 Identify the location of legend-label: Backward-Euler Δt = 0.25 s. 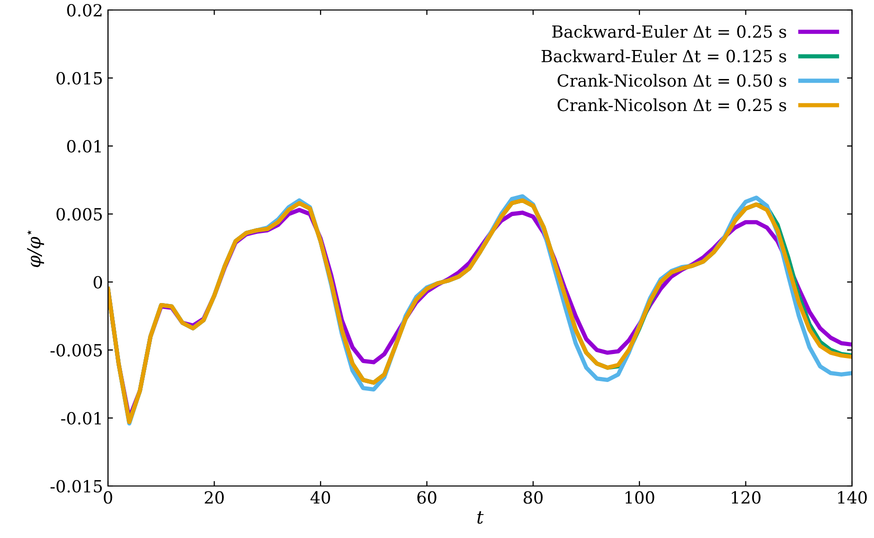
(669, 31).